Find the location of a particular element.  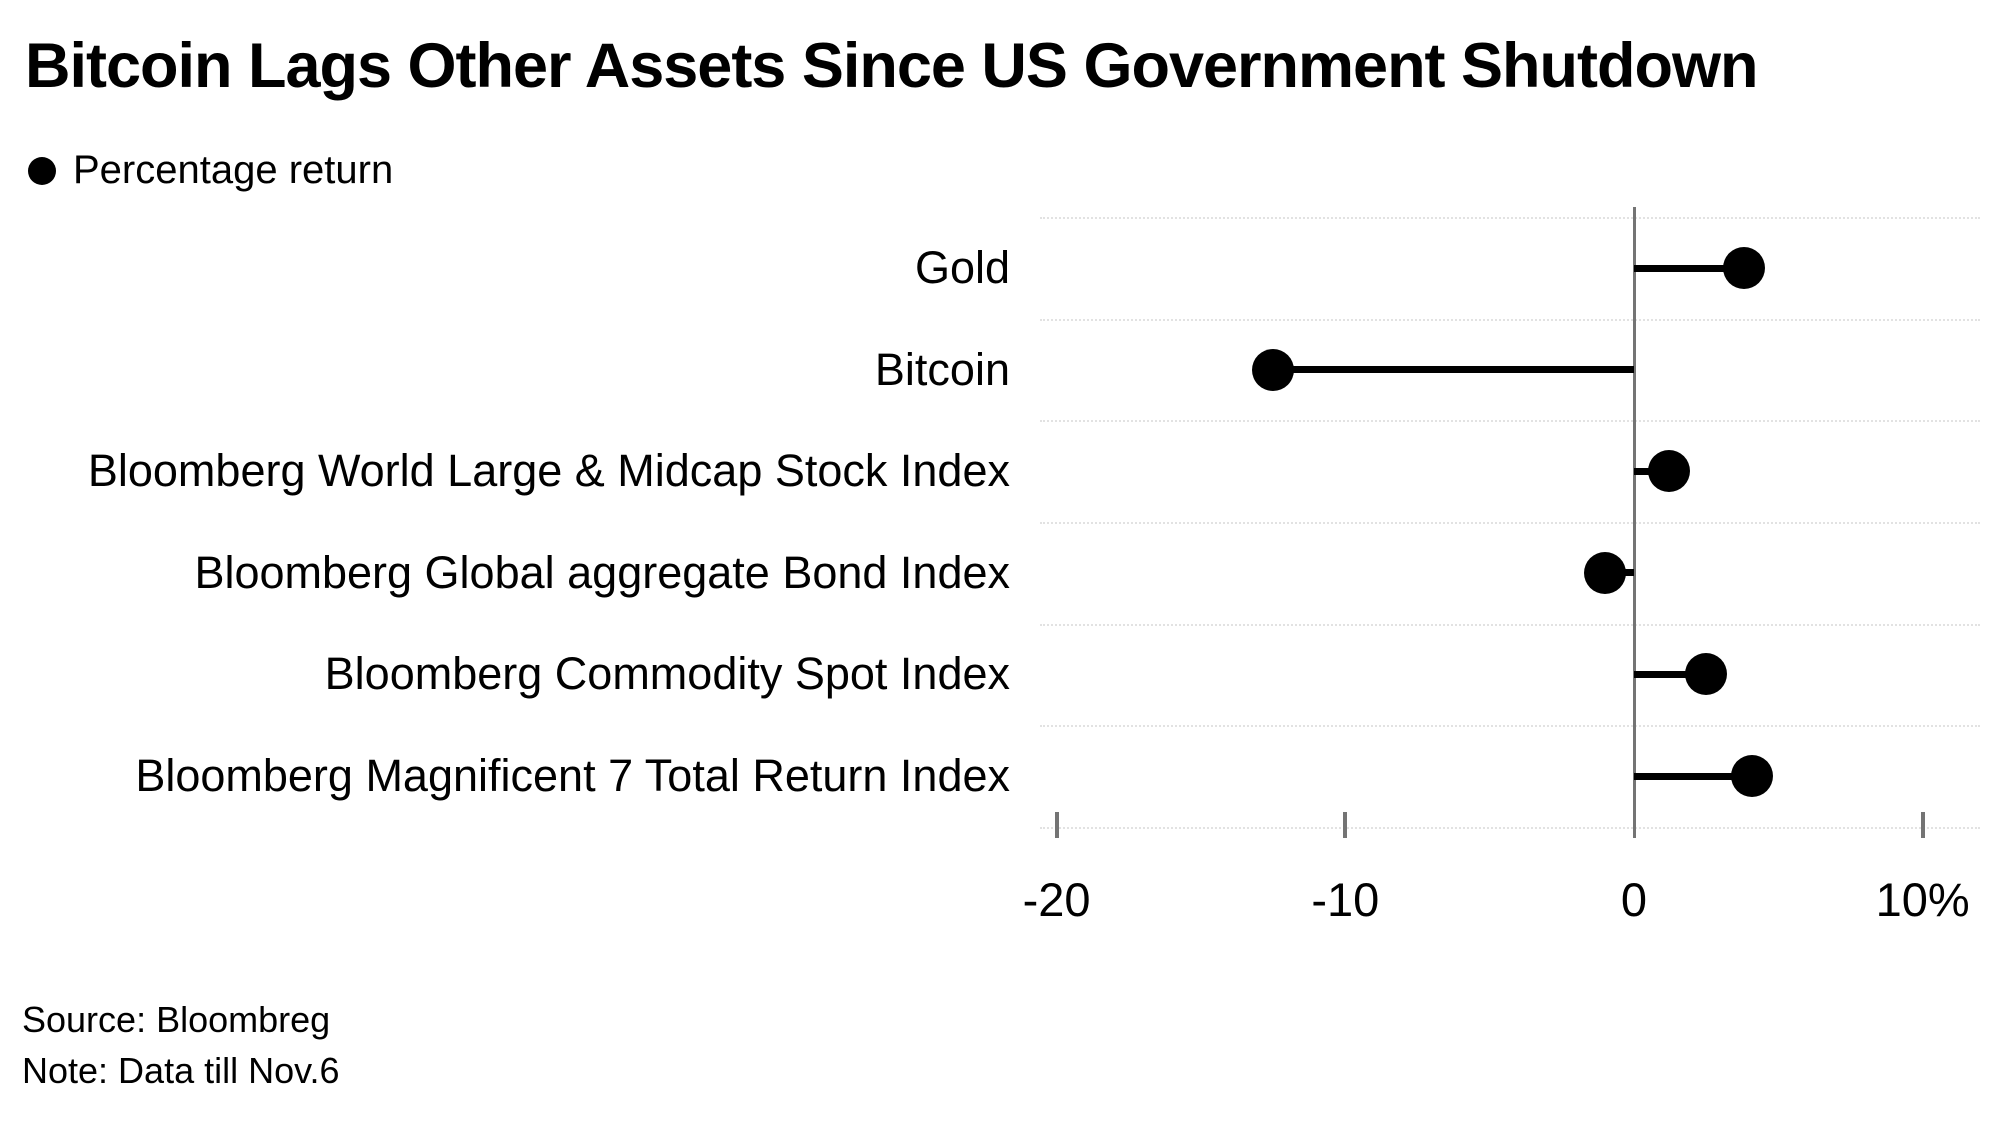

category-label: Bloomberg Commodity Spot Index is located at coordinates (667, 674).